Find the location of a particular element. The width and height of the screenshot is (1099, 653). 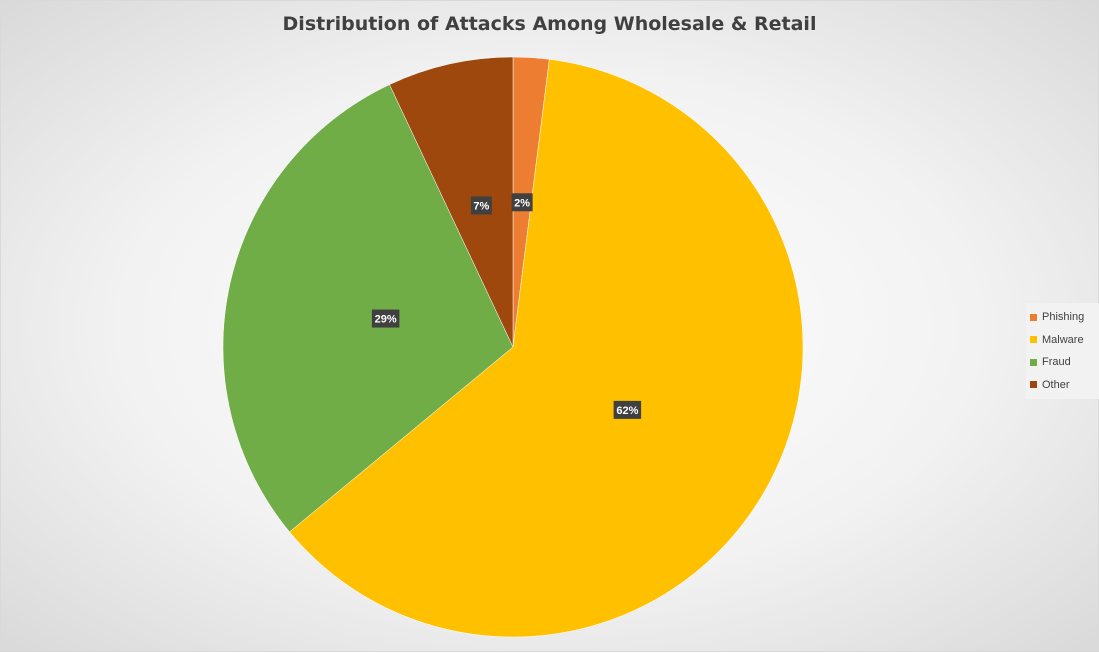

svg-text: 29% is located at coordinates (386, 320).